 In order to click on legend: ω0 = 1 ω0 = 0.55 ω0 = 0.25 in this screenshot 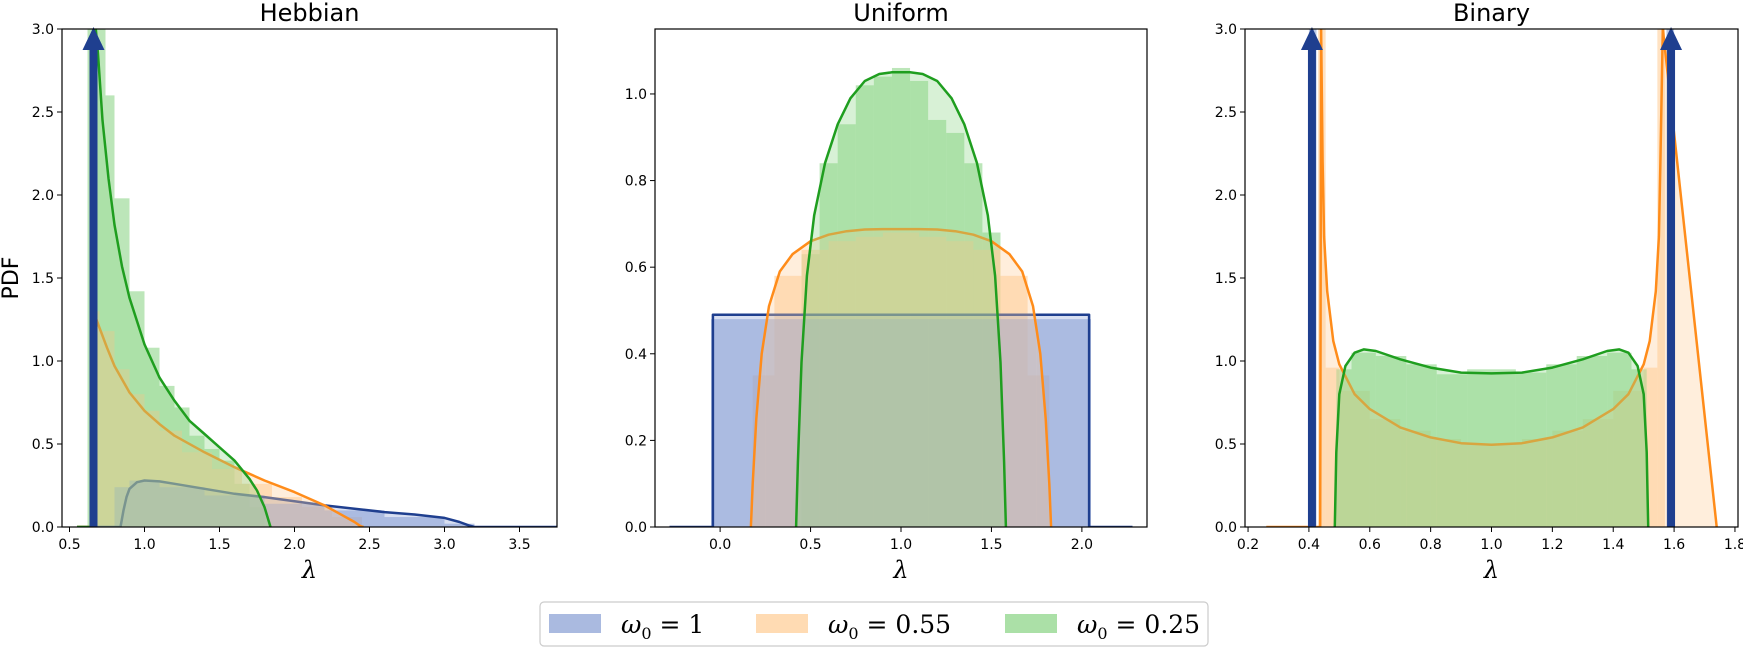, I will do `click(874, 624)`.